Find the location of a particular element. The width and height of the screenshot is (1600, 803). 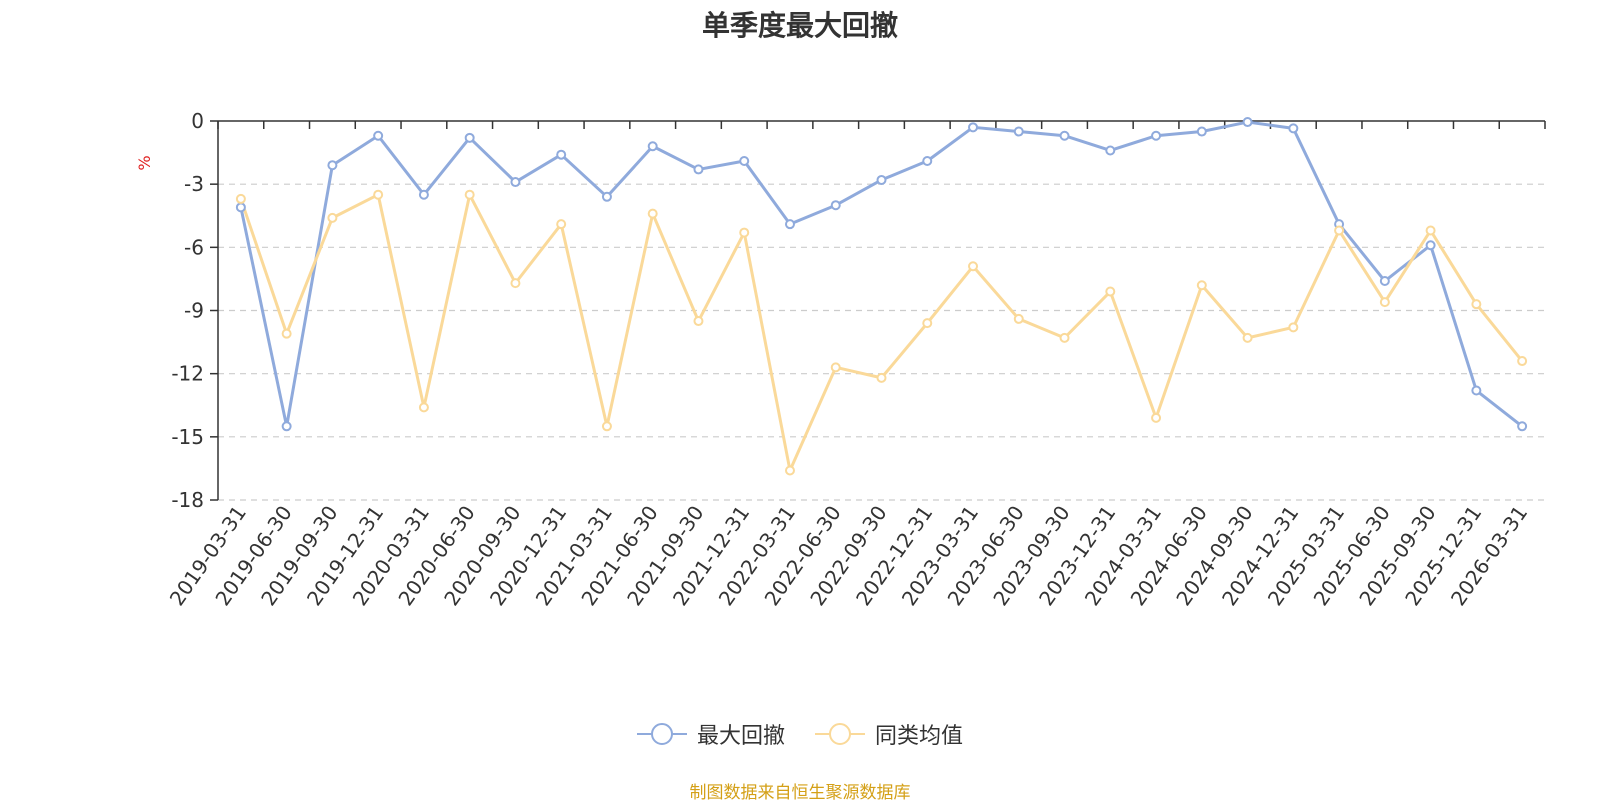

legend-item-peer-average: 同类均值 is located at coordinates (889, 734).